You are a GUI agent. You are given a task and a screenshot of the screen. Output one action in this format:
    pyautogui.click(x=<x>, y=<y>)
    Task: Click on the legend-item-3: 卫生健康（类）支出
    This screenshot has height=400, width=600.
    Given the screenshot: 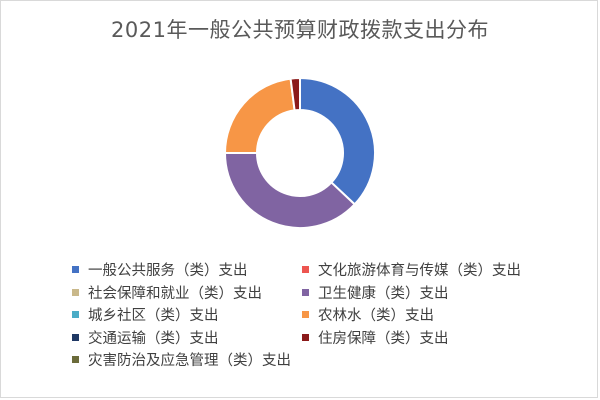 What is the action you would take?
    pyautogui.click(x=375, y=292)
    